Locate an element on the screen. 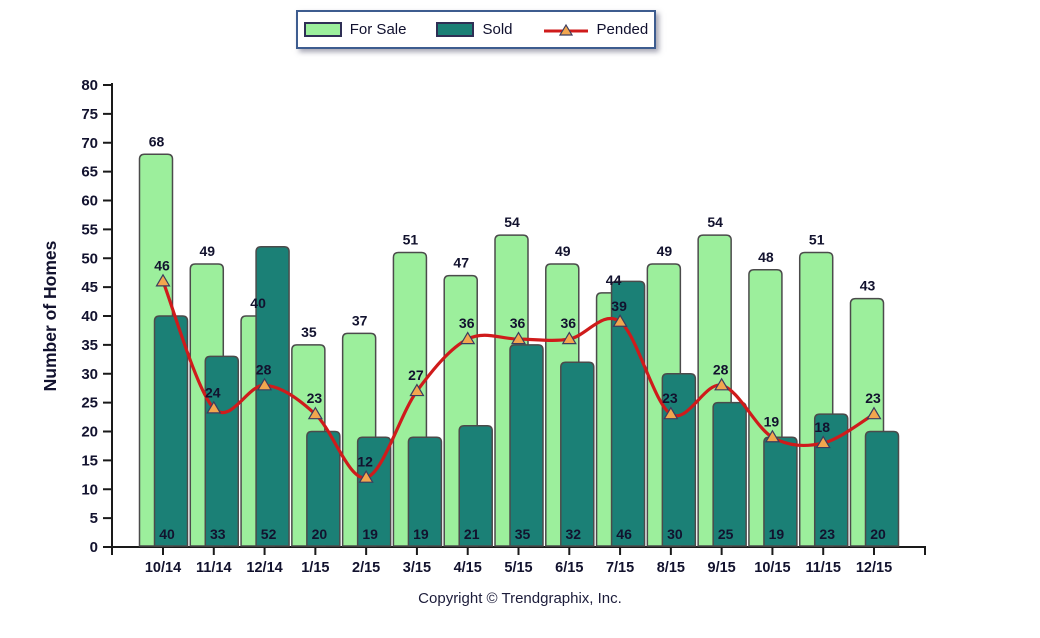  y-axis-title: Number of Homes is located at coordinates (50, 315).